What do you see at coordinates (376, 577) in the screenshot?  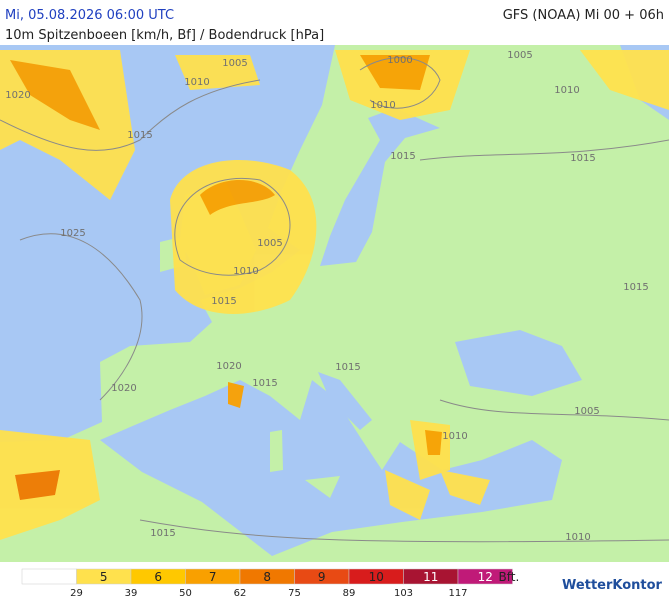 I see `legend-bft: 10` at bounding box center [376, 577].